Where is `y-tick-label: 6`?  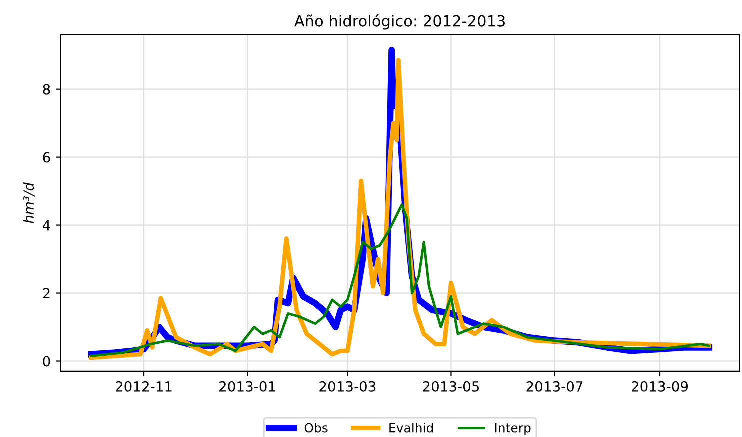 y-tick-label: 6 is located at coordinates (46, 157).